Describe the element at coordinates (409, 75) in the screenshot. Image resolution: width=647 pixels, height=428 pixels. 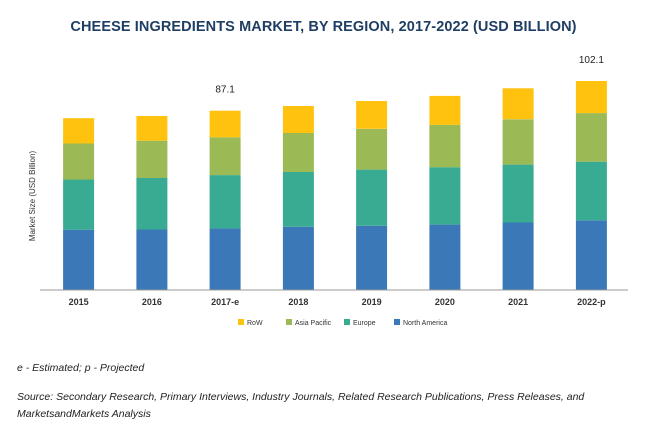
I see `data-labels-group: 87.1 102.1` at that location.